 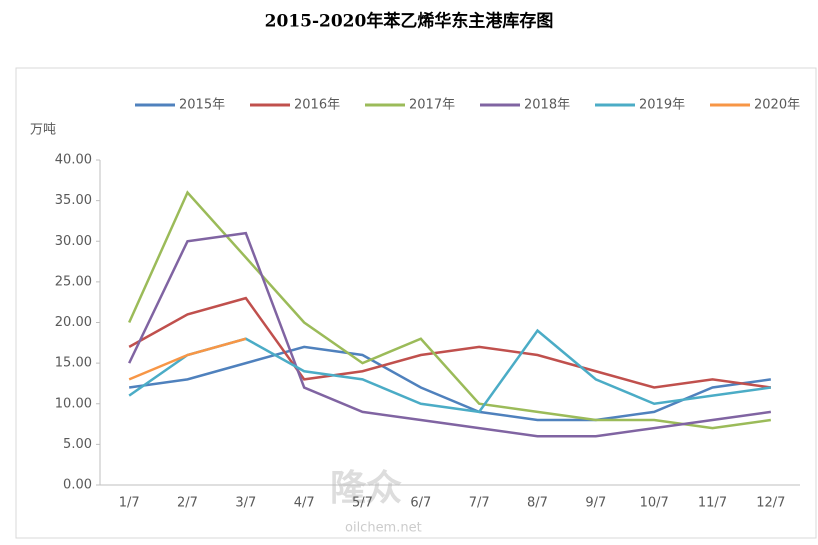 What do you see at coordinates (73, 363) in the screenshot?
I see `y-tick-label: 15.00` at bounding box center [73, 363].